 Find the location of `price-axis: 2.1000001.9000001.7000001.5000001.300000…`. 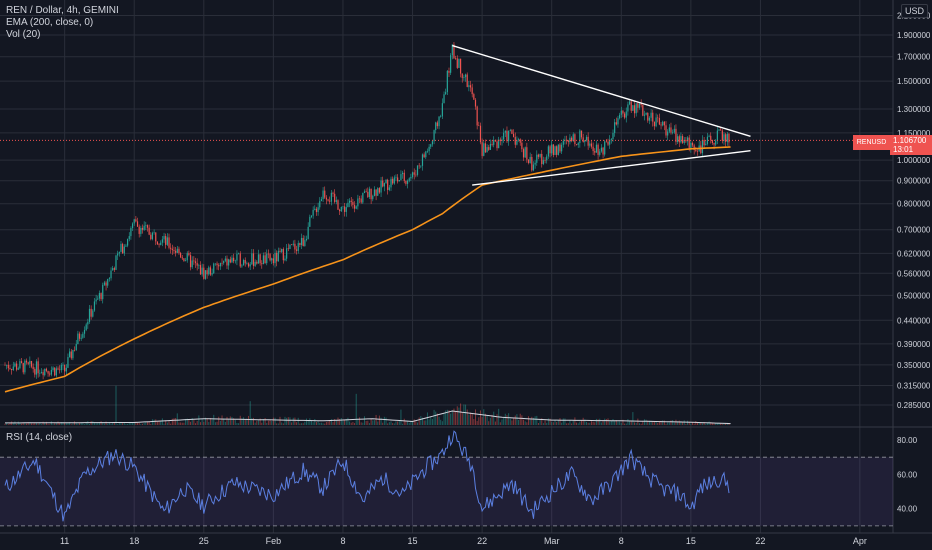

price-axis: 2.1000001.9000001.7000001.5000001.300000… is located at coordinates (914, 210).